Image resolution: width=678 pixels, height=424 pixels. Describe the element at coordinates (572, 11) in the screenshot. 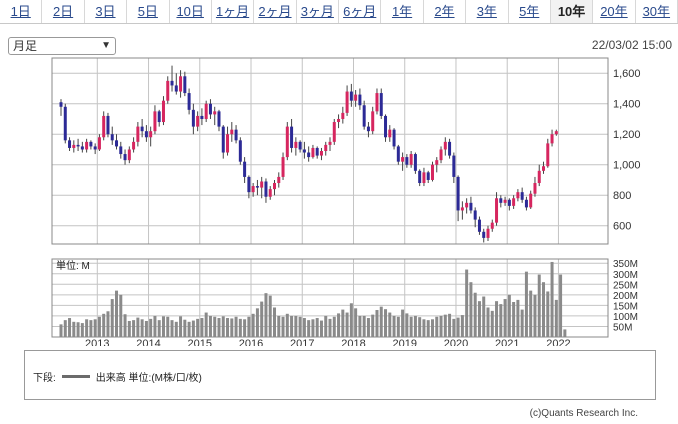

I see `period-tab-13: 10年` at that location.